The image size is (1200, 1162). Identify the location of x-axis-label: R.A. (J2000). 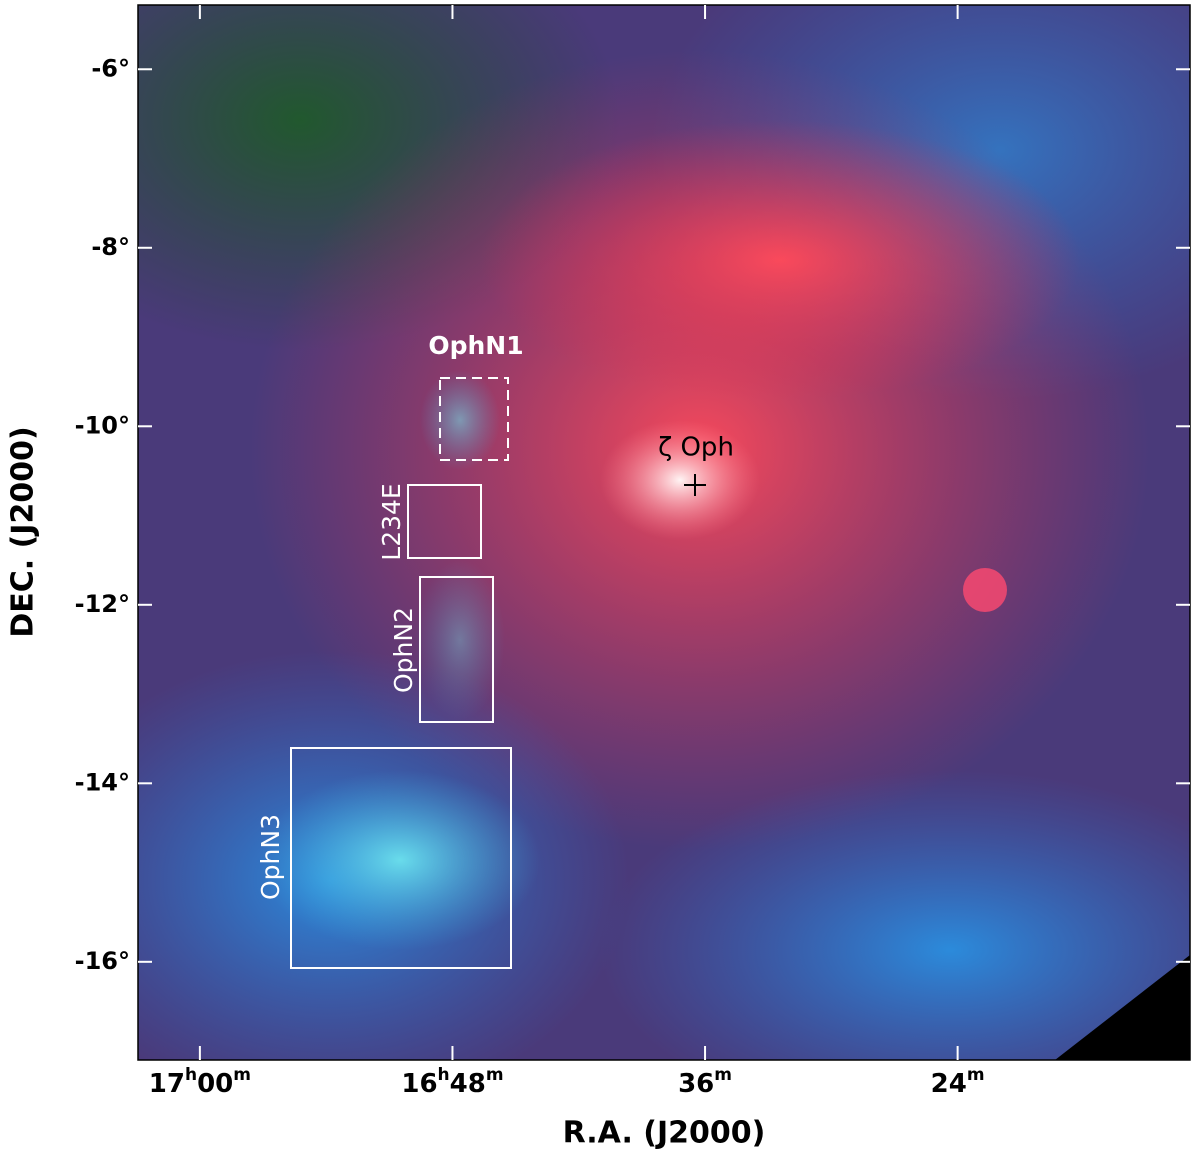
(664, 1133).